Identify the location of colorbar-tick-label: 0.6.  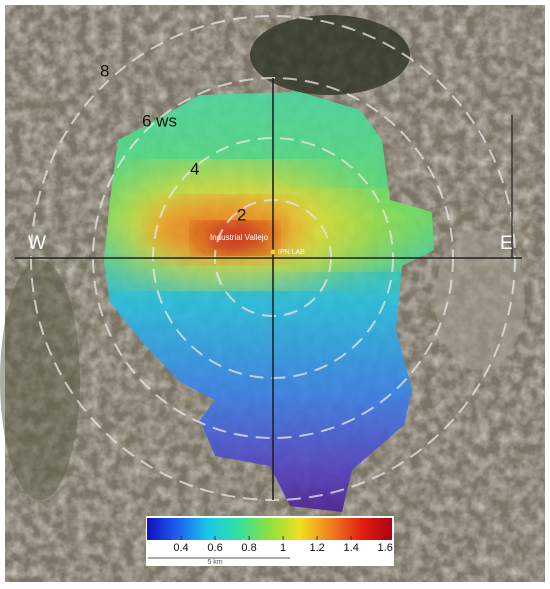
(214, 548).